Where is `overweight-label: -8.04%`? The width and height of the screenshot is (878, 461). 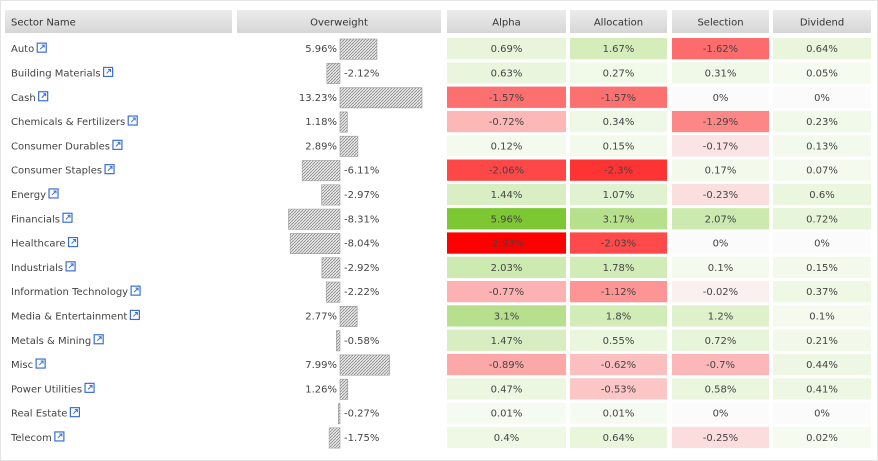 overweight-label: -8.04% is located at coordinates (361, 244).